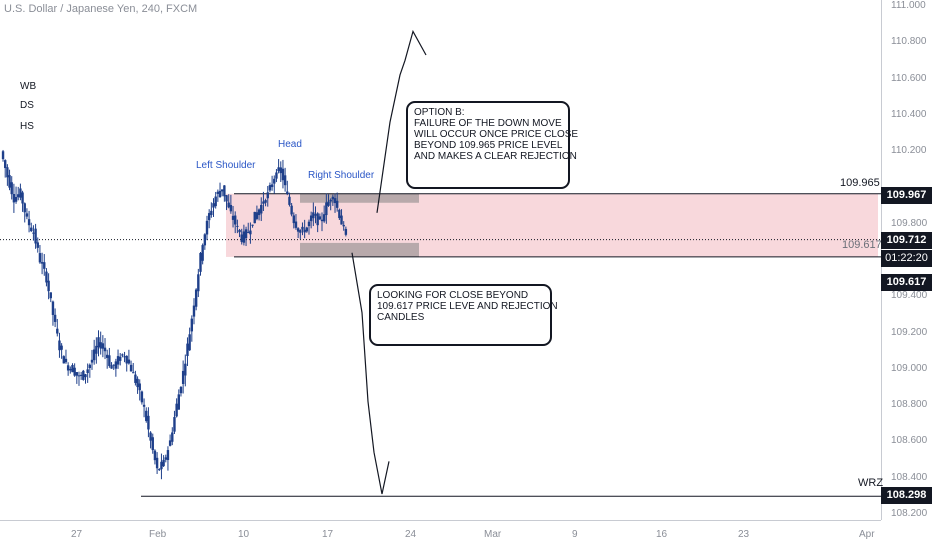 The height and width of the screenshot is (550, 932). I want to click on price-axis-tick-label: 109.000, so click(909, 368).